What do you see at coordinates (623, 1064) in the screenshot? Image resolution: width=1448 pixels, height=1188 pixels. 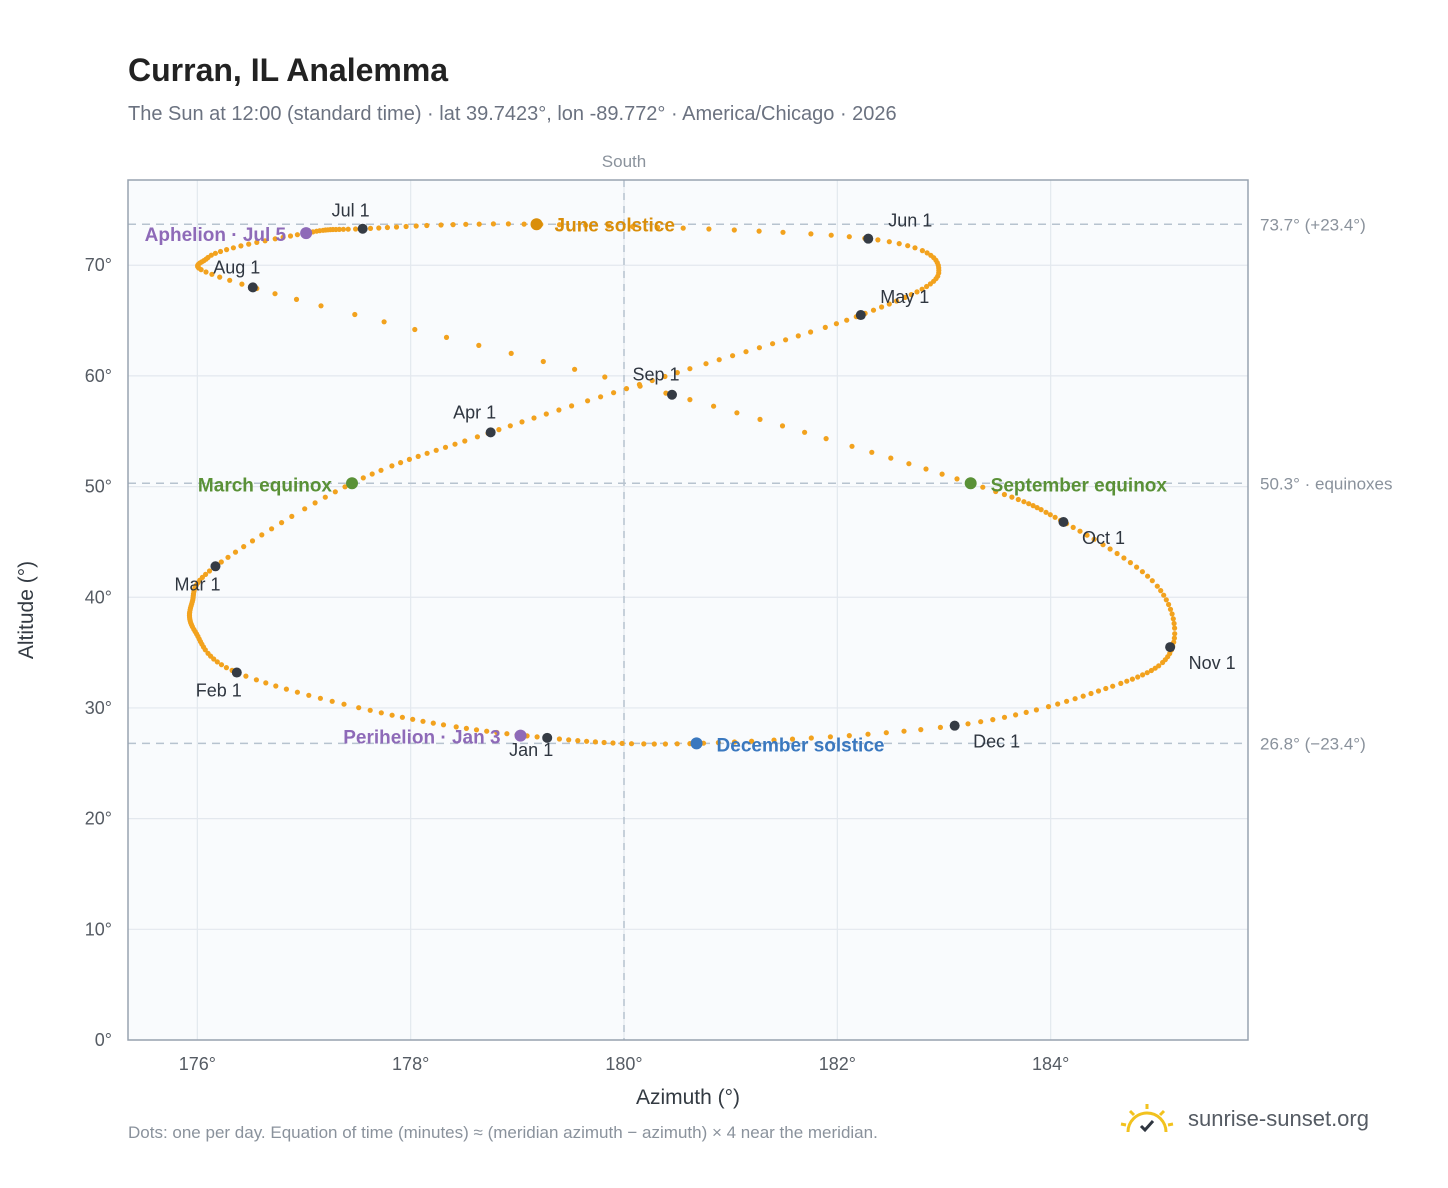 I see `x-tick-label: 180°` at bounding box center [623, 1064].